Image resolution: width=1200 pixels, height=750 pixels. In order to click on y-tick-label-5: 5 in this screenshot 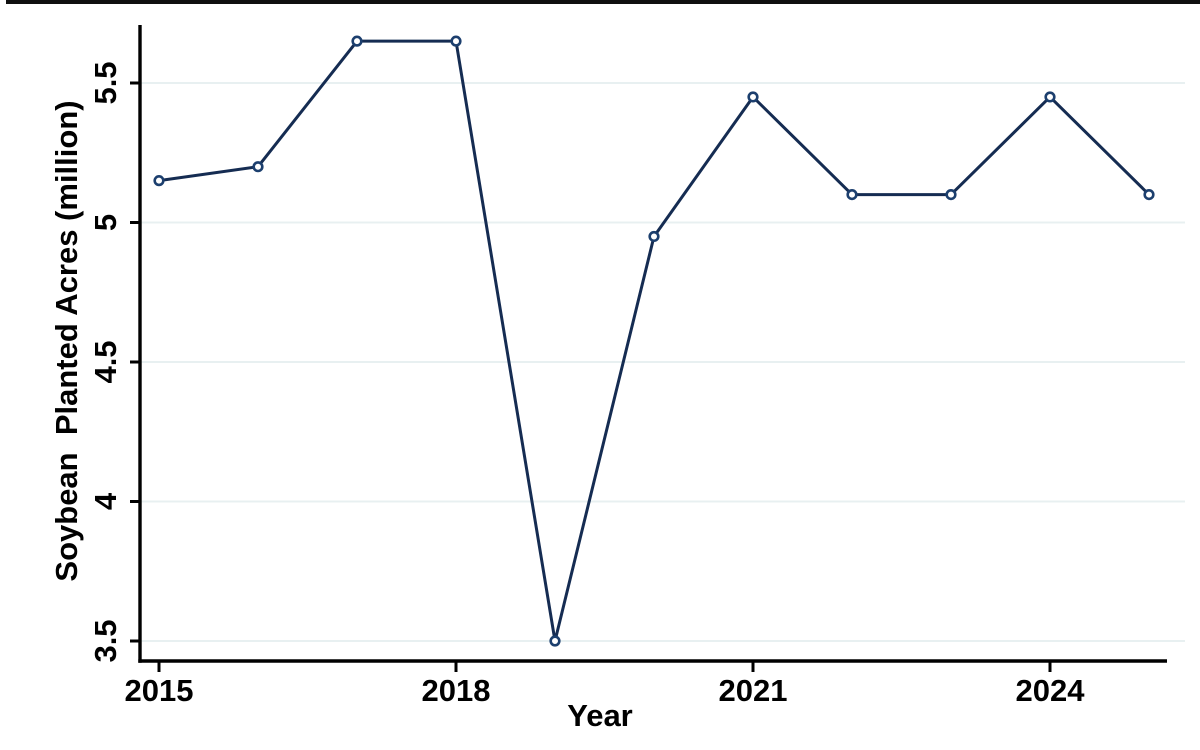, I will do `click(105, 222)`.